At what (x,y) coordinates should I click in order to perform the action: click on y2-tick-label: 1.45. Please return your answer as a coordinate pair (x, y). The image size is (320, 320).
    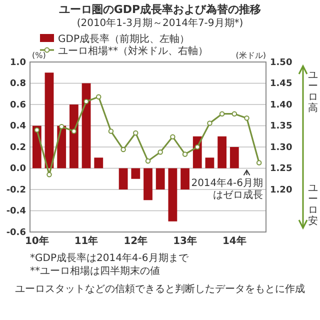
    Looking at the image, I should click on (281, 84).